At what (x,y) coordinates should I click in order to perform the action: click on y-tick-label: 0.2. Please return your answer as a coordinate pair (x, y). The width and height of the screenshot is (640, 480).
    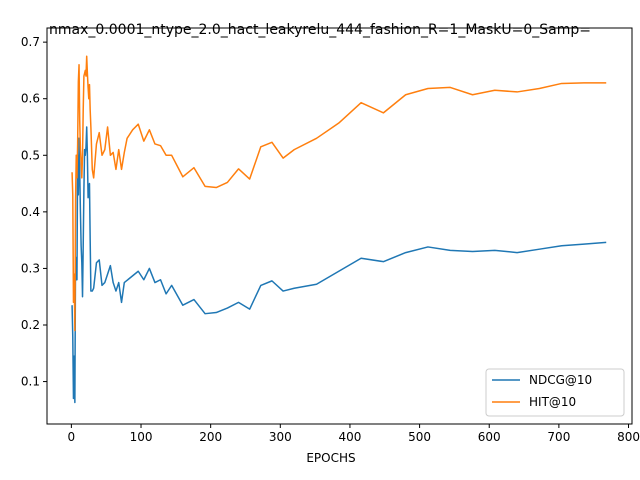
    Looking at the image, I should click on (30, 325).